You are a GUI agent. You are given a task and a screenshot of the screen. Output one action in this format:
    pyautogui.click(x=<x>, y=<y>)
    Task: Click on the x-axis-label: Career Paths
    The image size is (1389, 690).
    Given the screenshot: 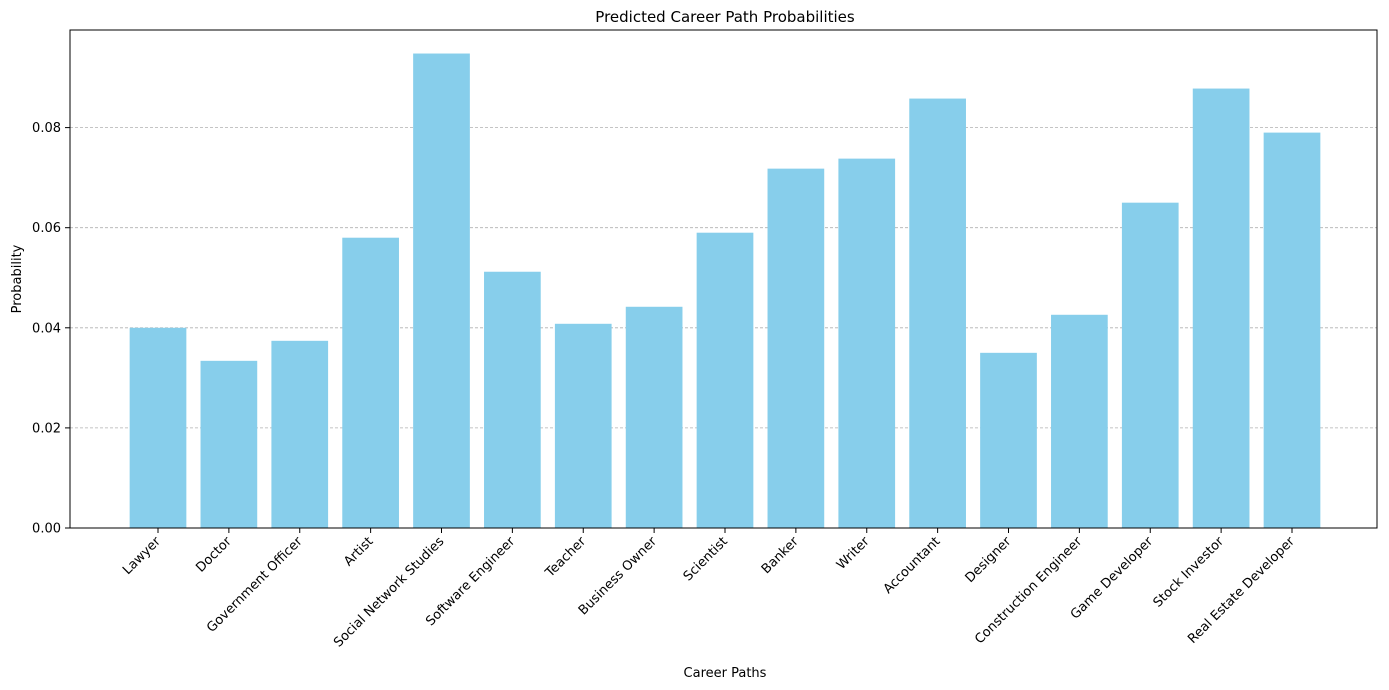 What is the action you would take?
    pyautogui.click(x=725, y=673)
    